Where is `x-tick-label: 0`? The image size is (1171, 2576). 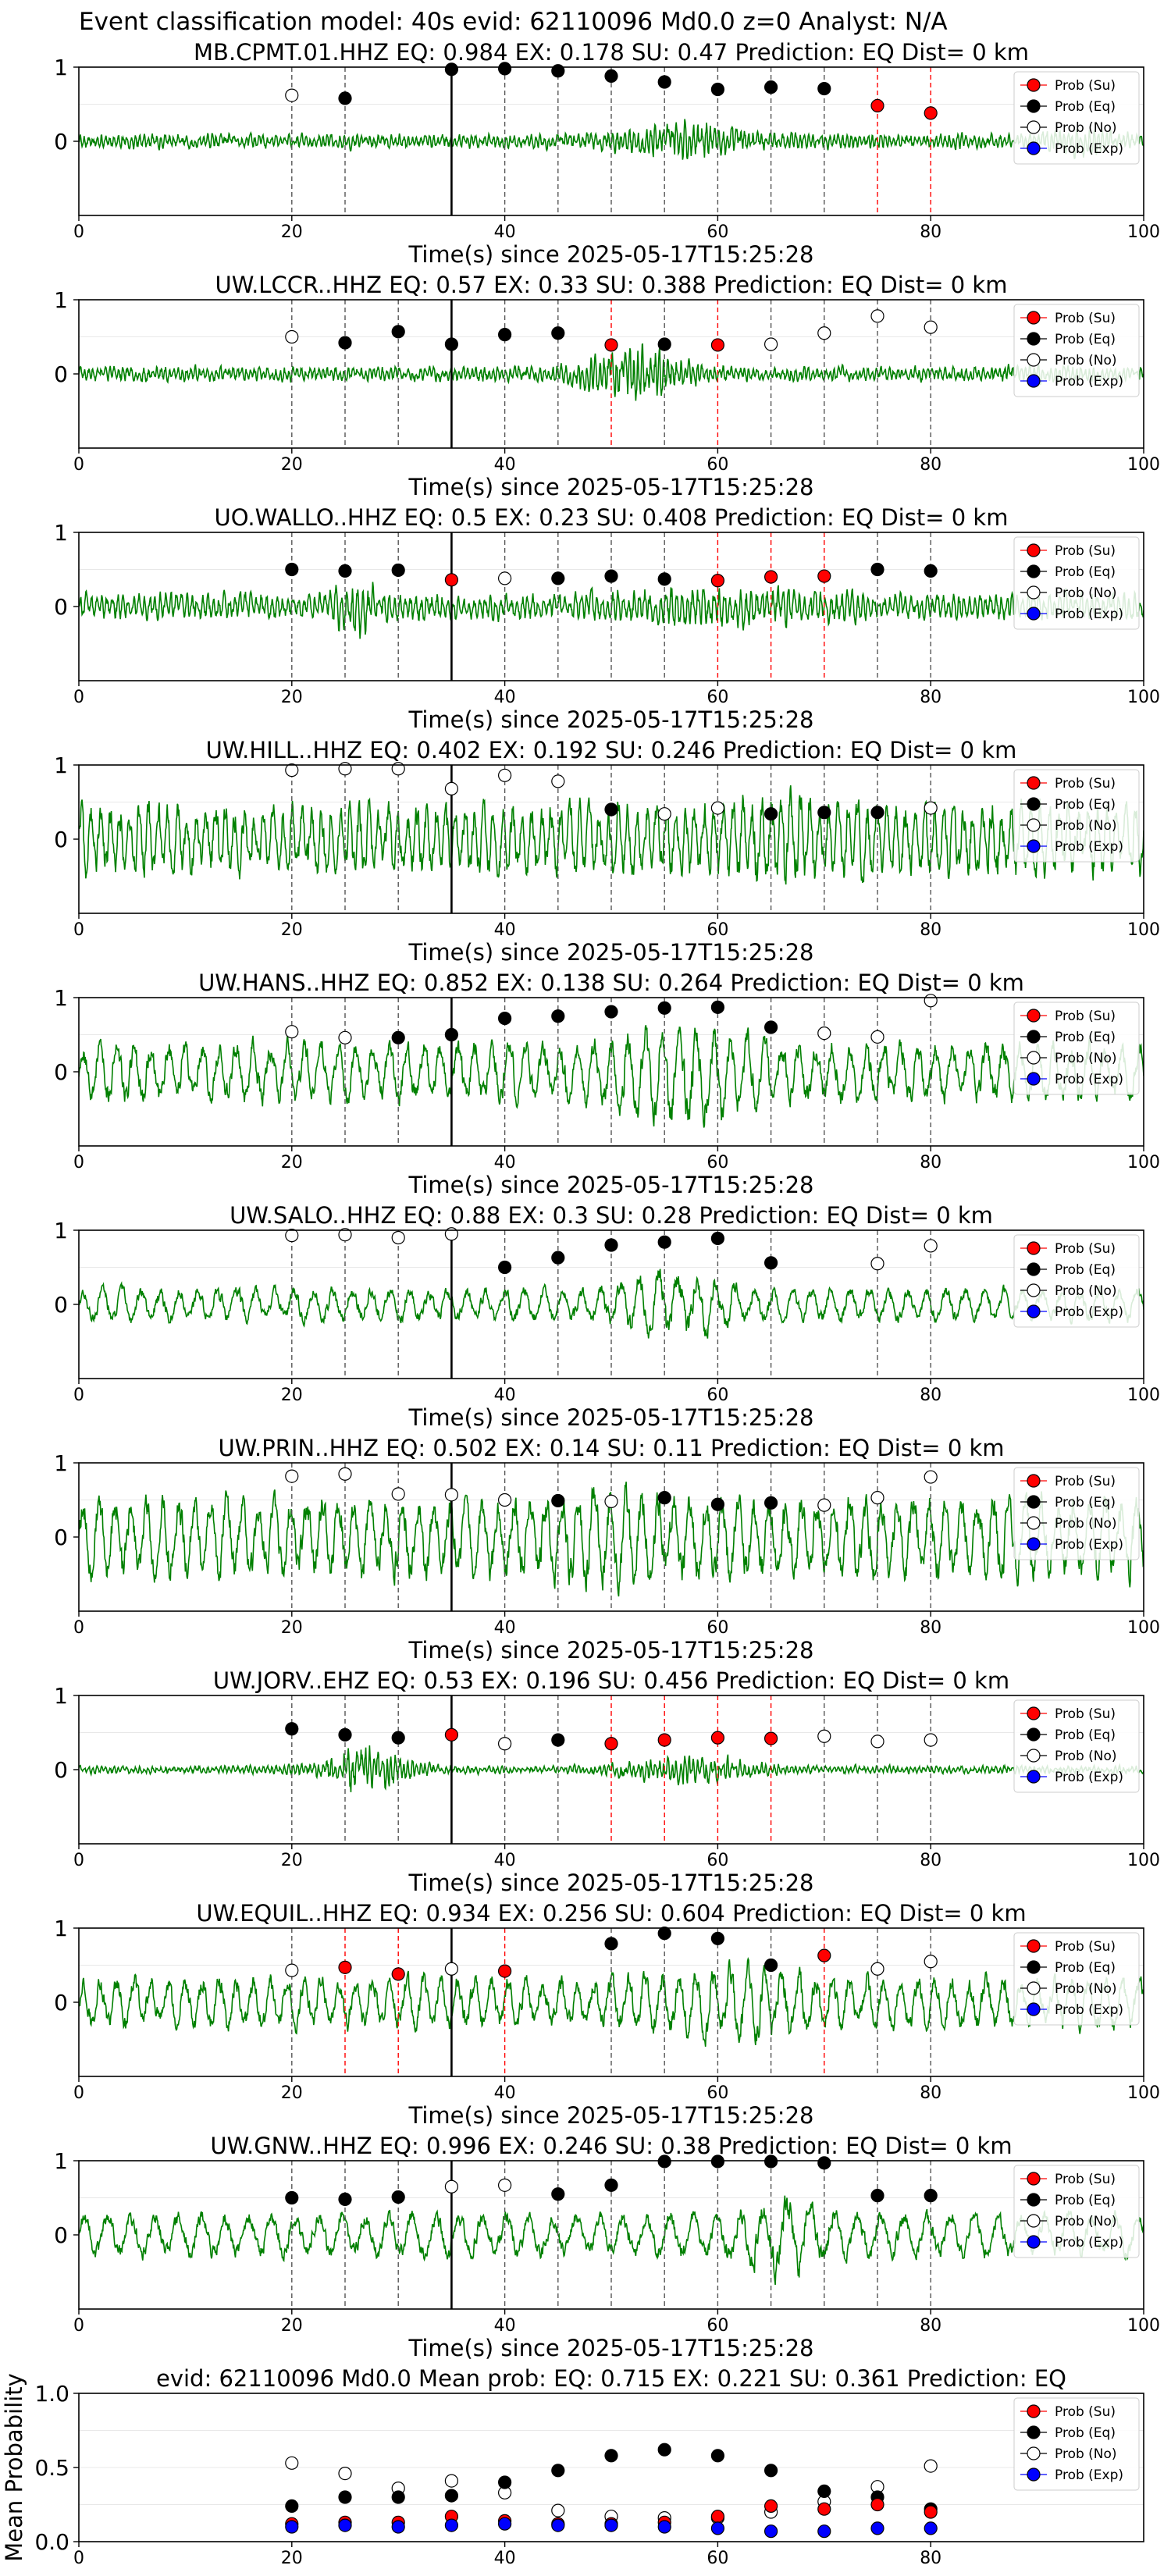
x-tick-label: 0 is located at coordinates (78, 1162).